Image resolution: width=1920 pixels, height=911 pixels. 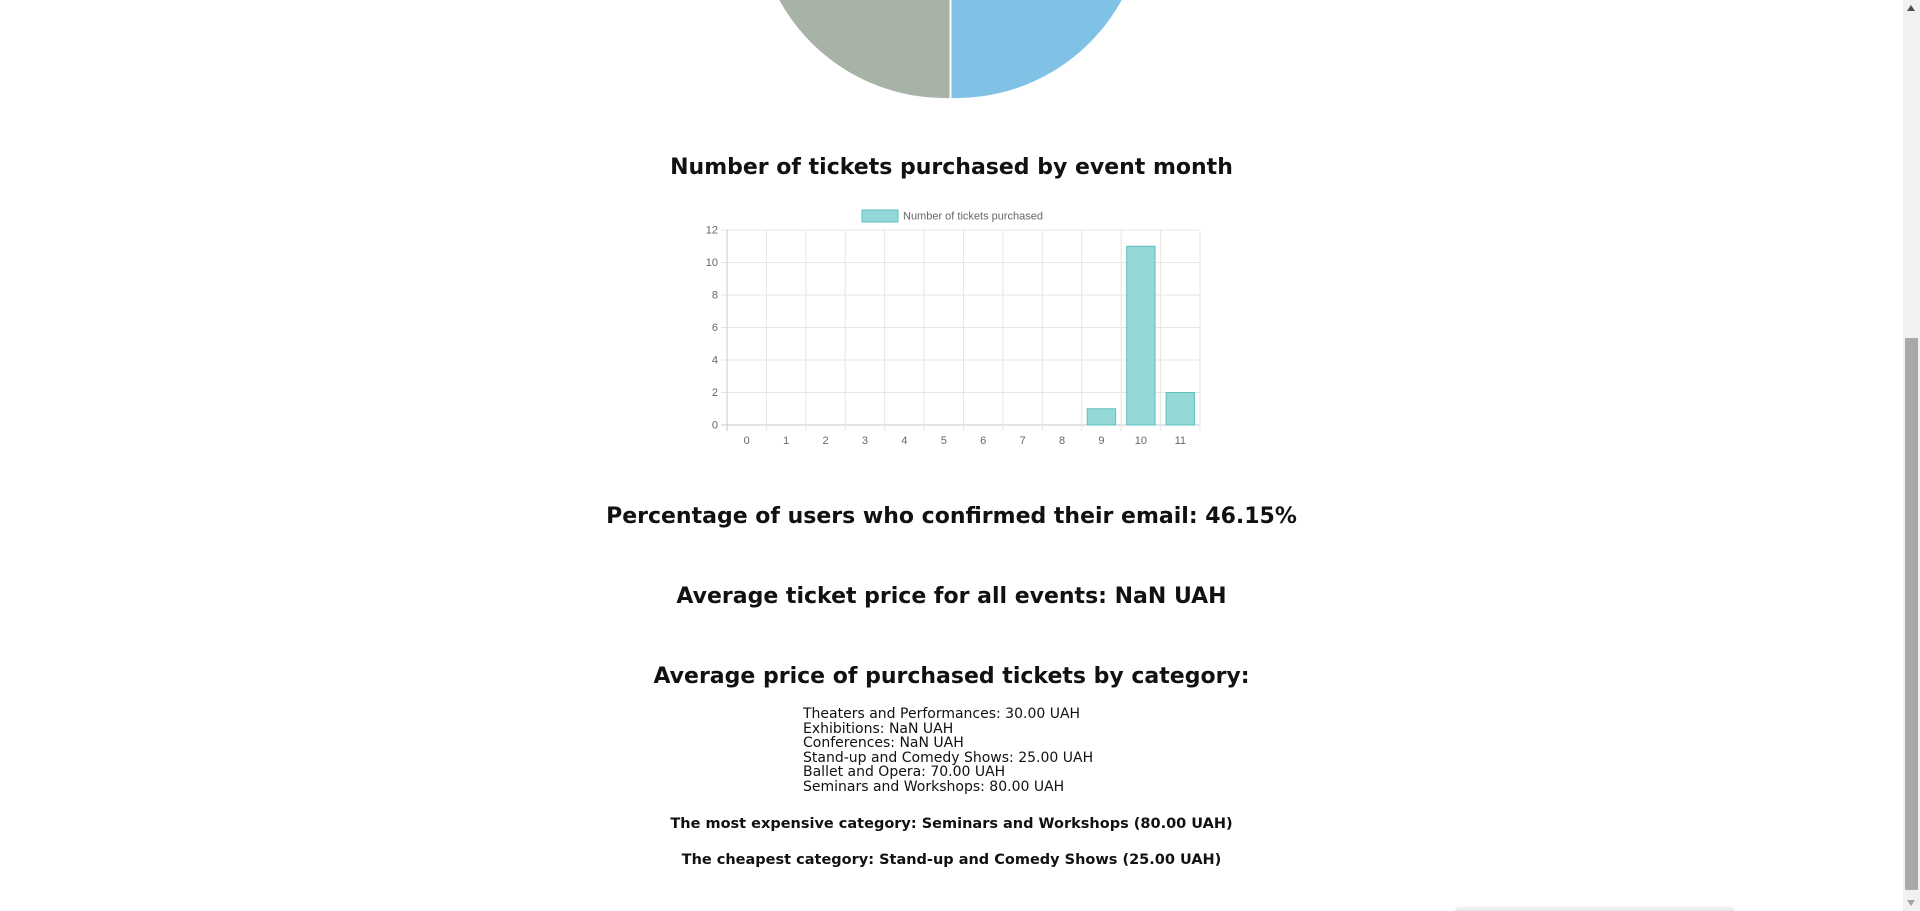 What do you see at coordinates (934, 786) in the screenshot?
I see `category-price-item: Seminars and Workshops: 80.00 UAH` at bounding box center [934, 786].